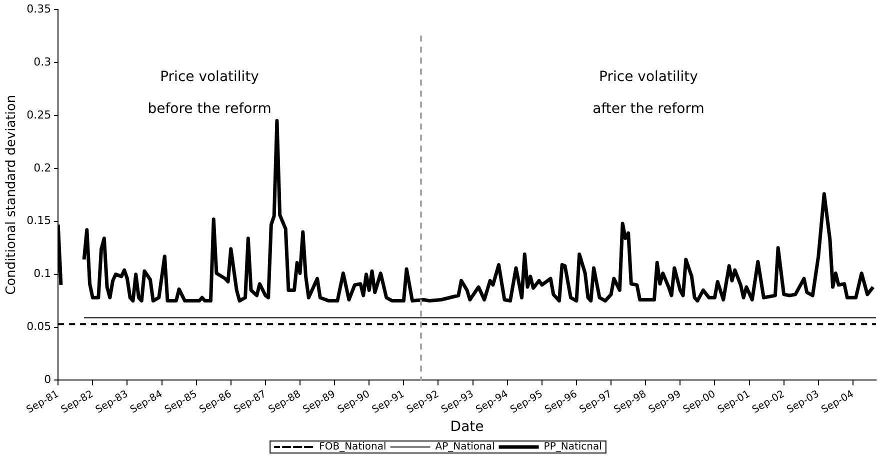 The image size is (878, 464). I want to click on annotation: Price volatility before the reform, so click(210, 93).